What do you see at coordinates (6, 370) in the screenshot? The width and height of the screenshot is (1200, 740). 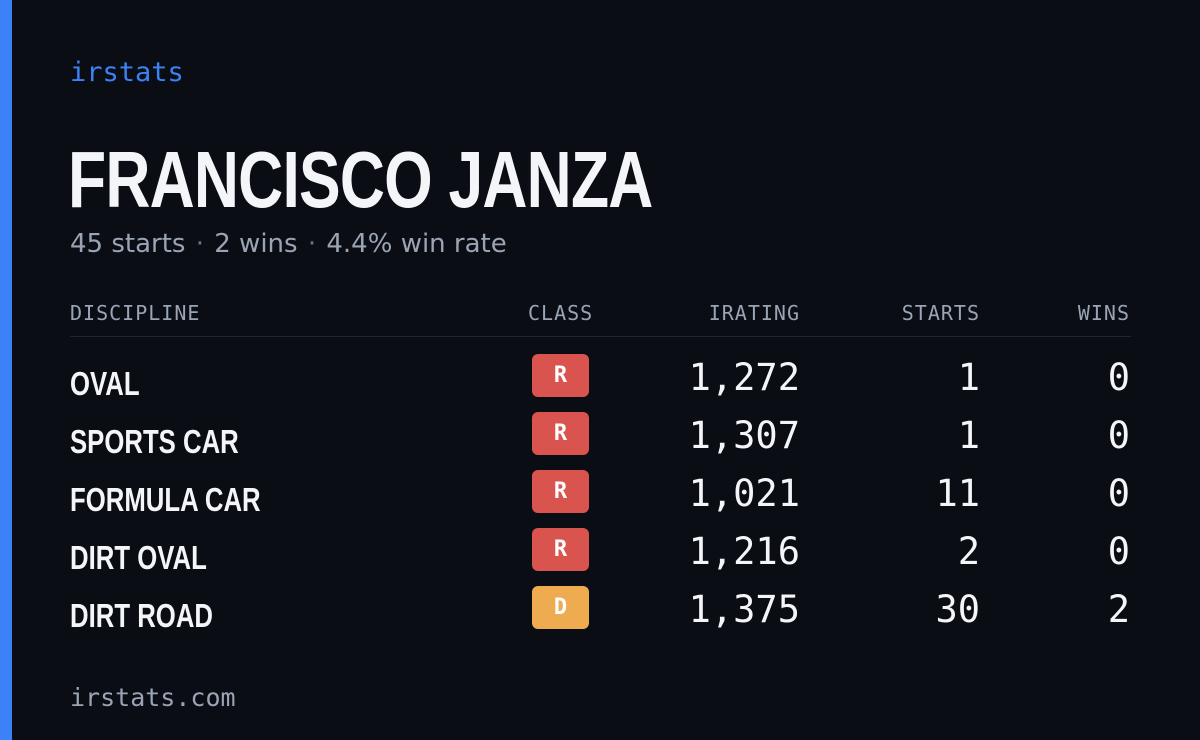 I see `accent-bar` at bounding box center [6, 370].